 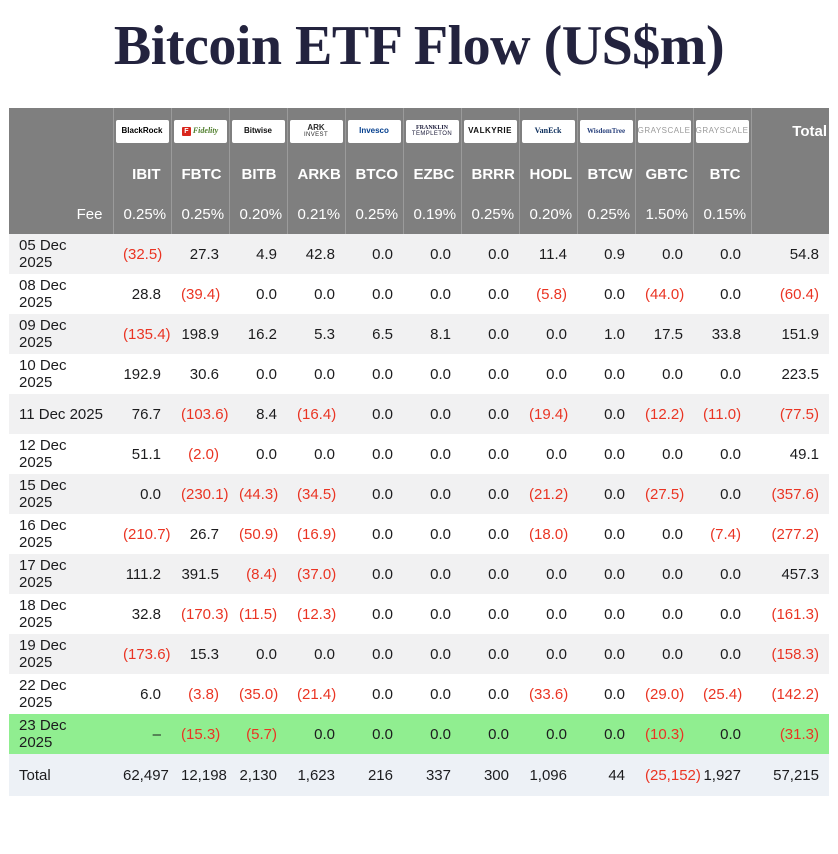 I want to click on blackrock-logo: BlackRock, so click(x=142, y=131).